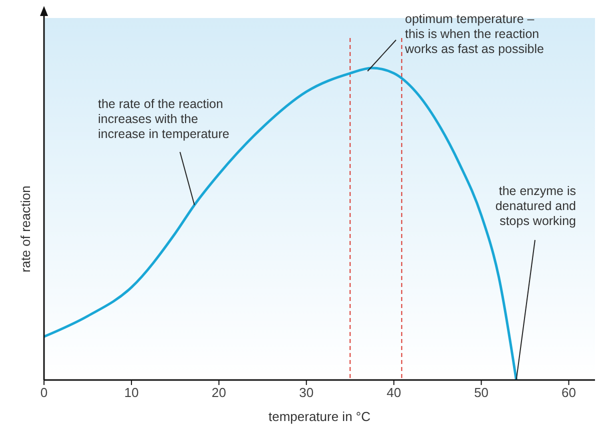  I want to click on x-tick-label: 30, so click(306, 392).